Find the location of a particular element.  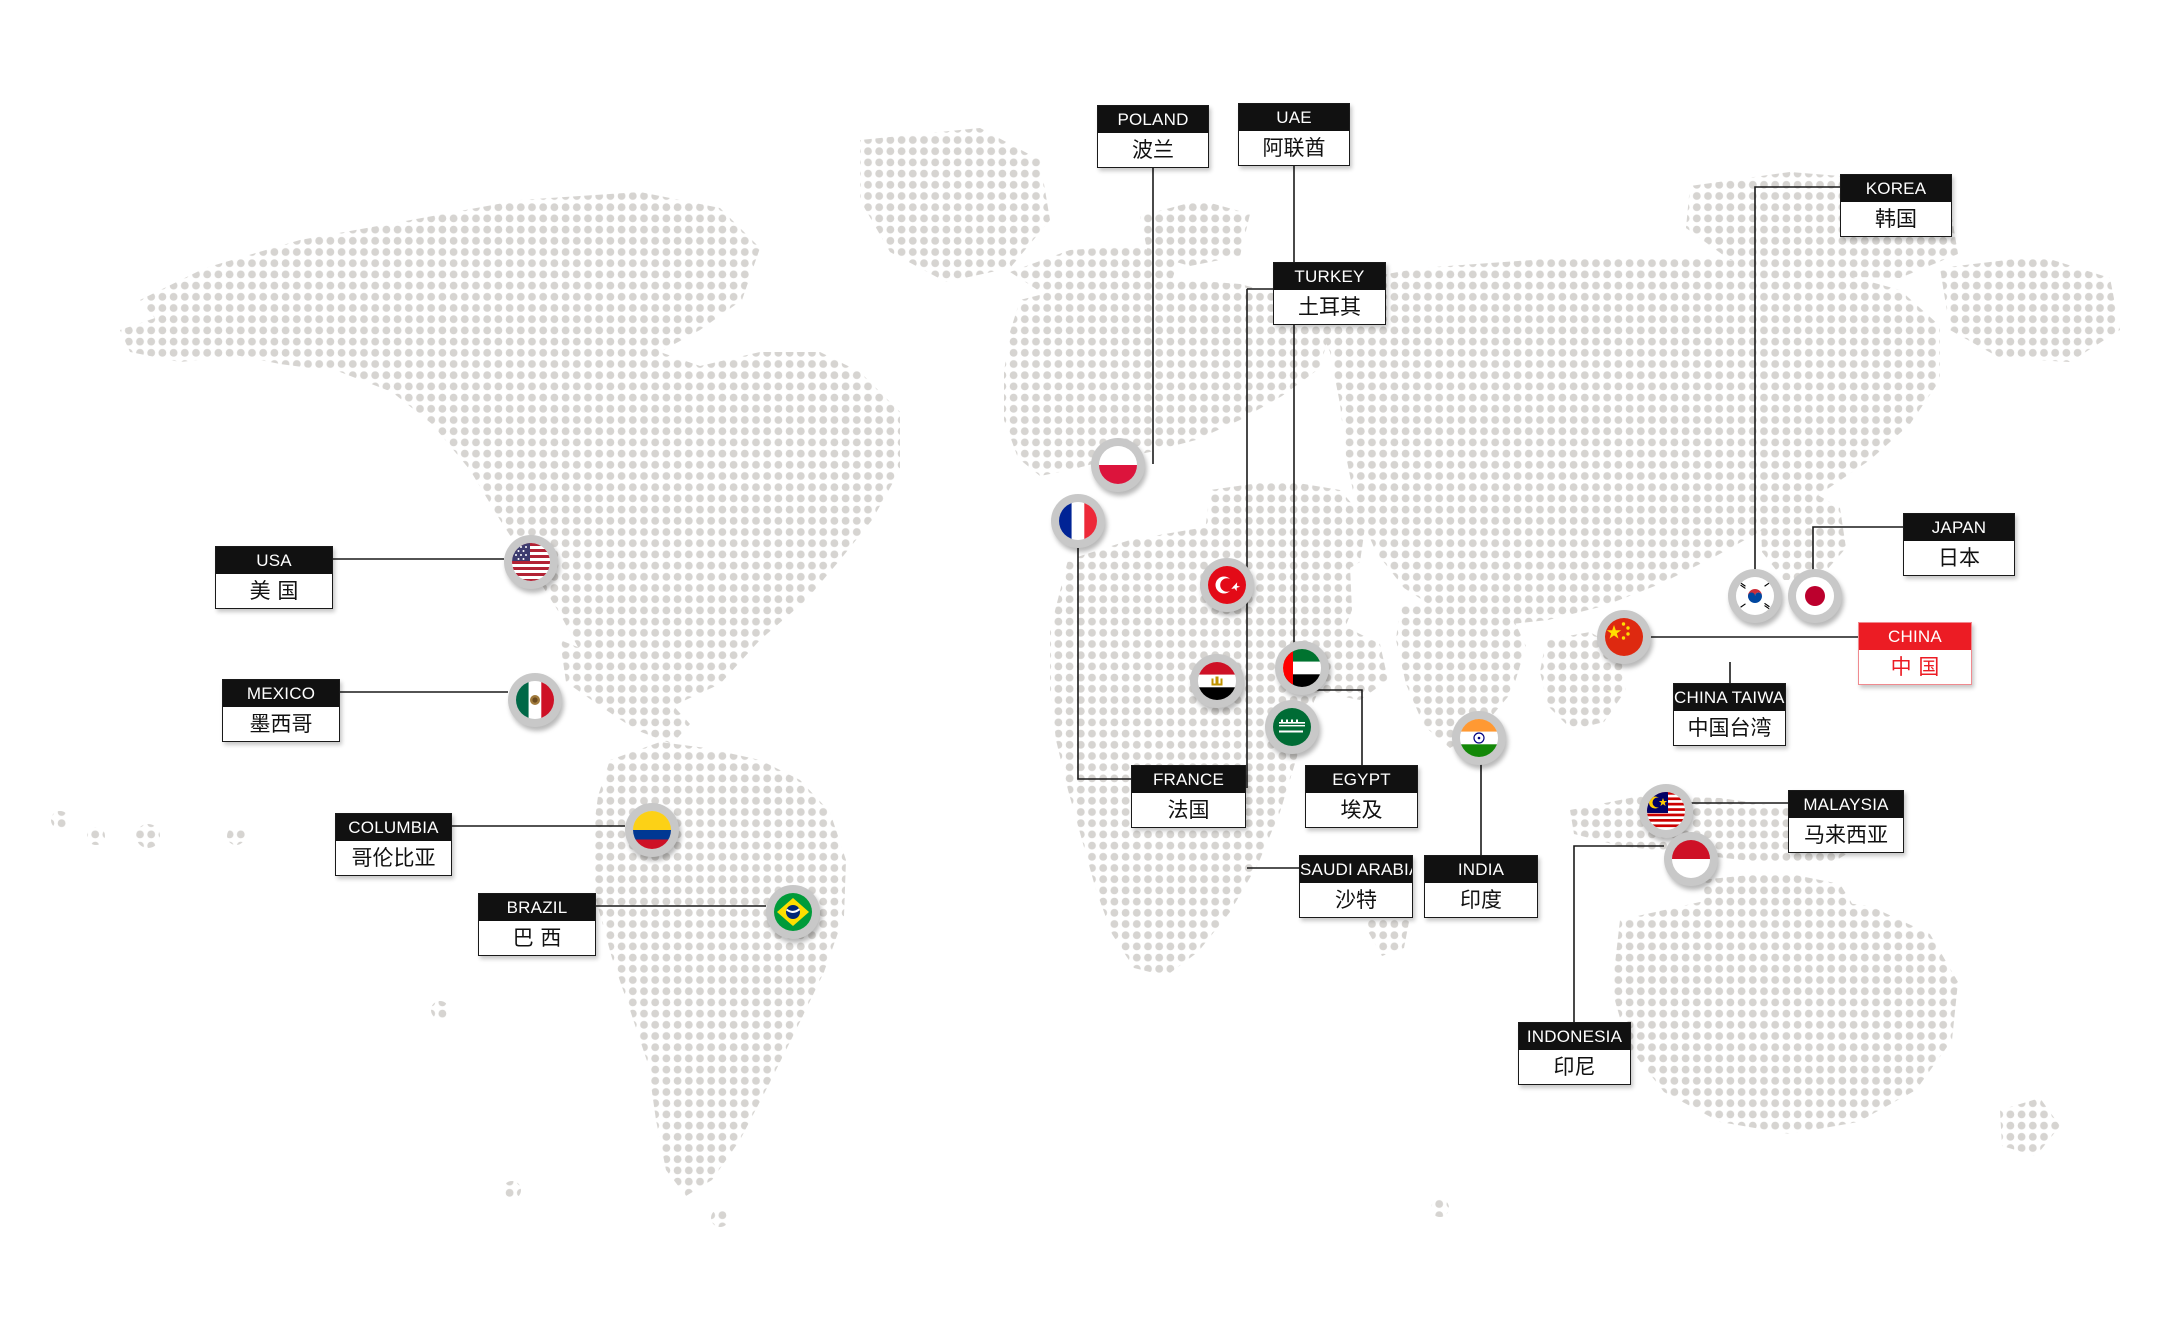

flag-columbia-icon is located at coordinates (652, 830).